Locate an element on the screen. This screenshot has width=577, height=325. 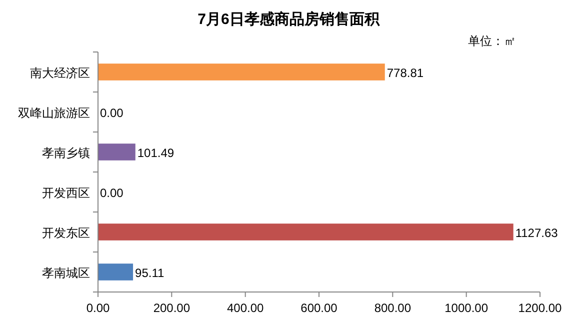
data-label: 778.81 is located at coordinates (405, 73).